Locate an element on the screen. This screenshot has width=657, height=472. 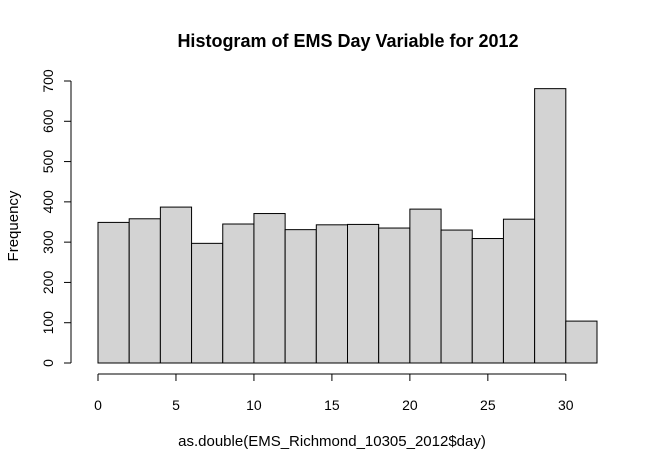
y-tick-label: 300 is located at coordinates (48, 242).